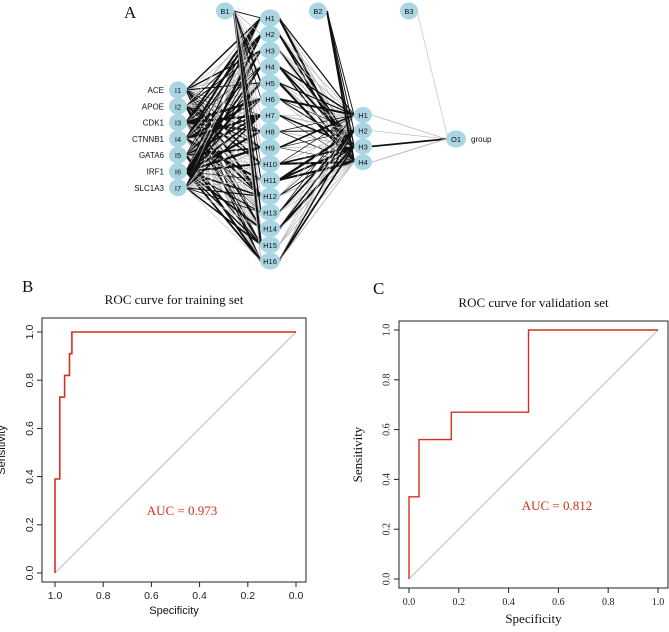 The width and height of the screenshot is (669, 632). What do you see at coordinates (386, 330) in the screenshot?
I see `y-tick-label: 1.0` at bounding box center [386, 330].